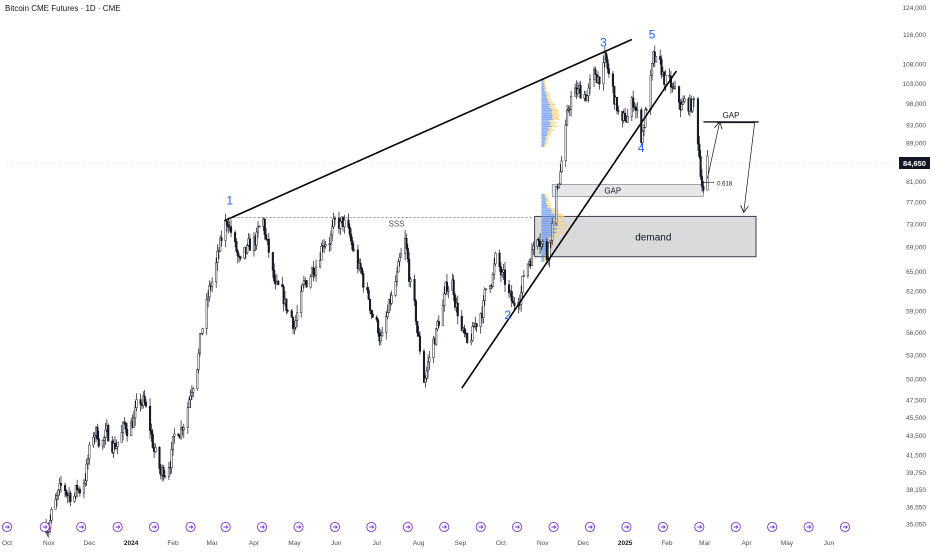  Describe the element at coordinates (916, 436) in the screenshot. I see `y-tick-label: 43,500` at that location.